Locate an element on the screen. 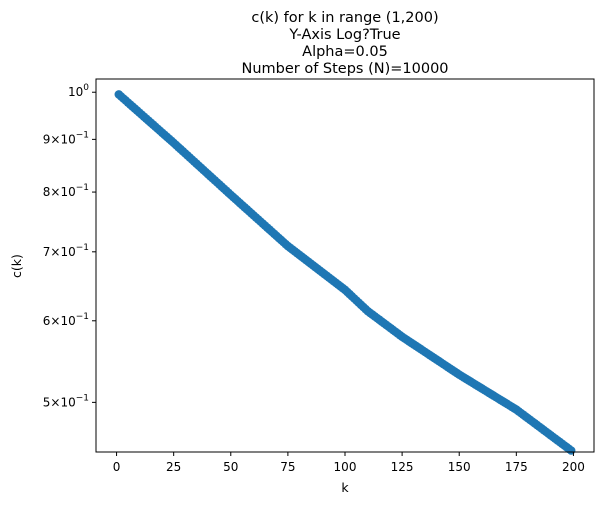 This screenshot has width=602, height=505. y-tick-mantissa: 10 is located at coordinates (75, 92).